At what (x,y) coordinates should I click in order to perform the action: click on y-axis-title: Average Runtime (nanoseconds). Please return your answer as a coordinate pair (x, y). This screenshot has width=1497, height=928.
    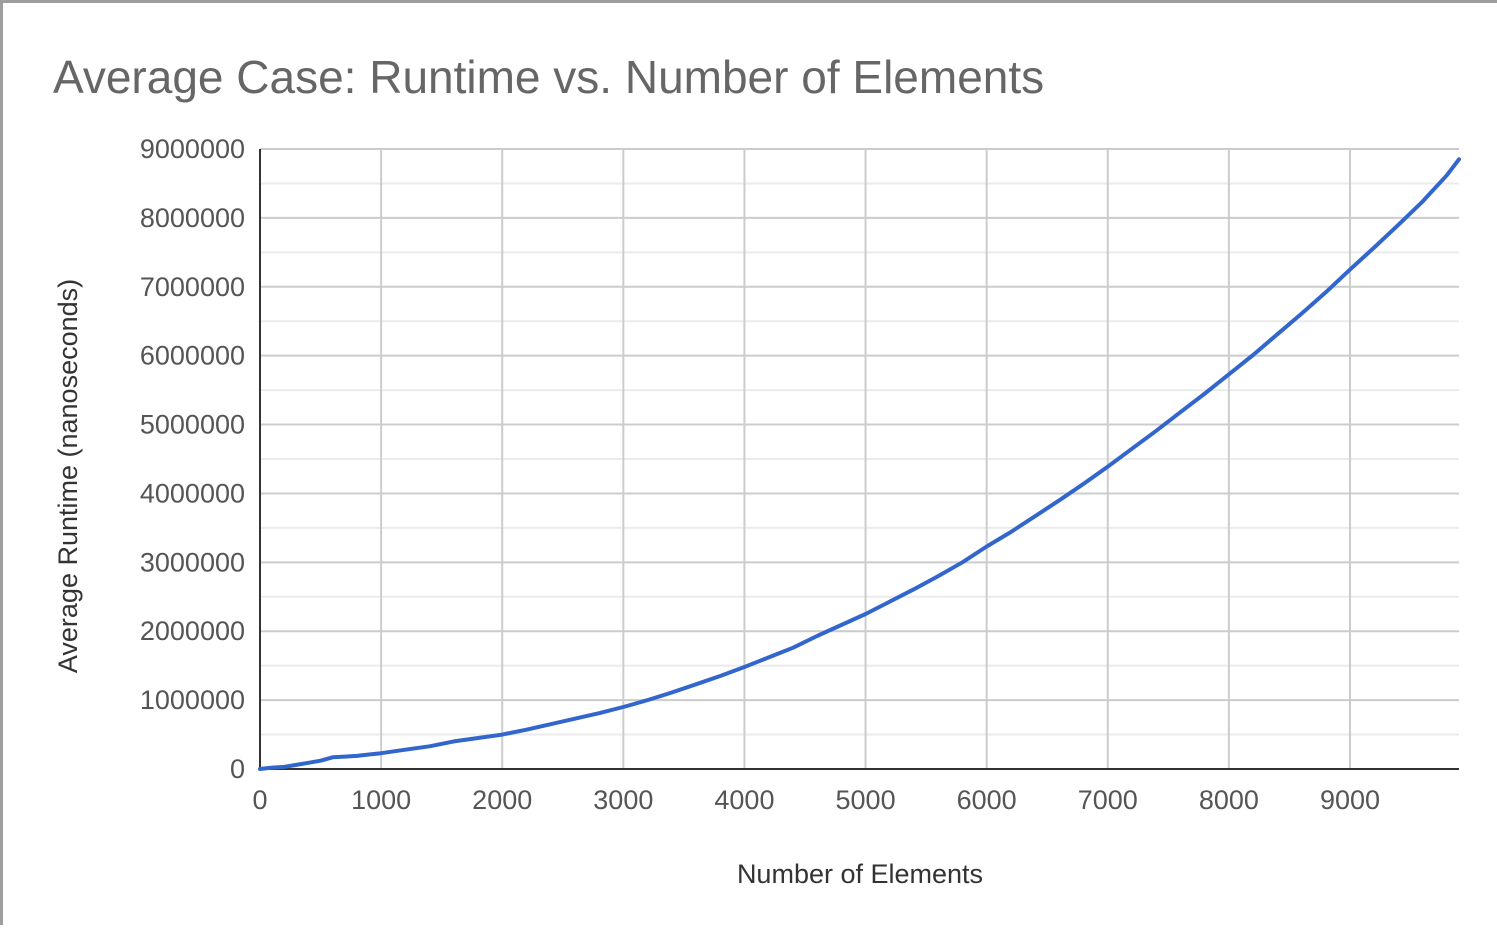
    Looking at the image, I should click on (68, 476).